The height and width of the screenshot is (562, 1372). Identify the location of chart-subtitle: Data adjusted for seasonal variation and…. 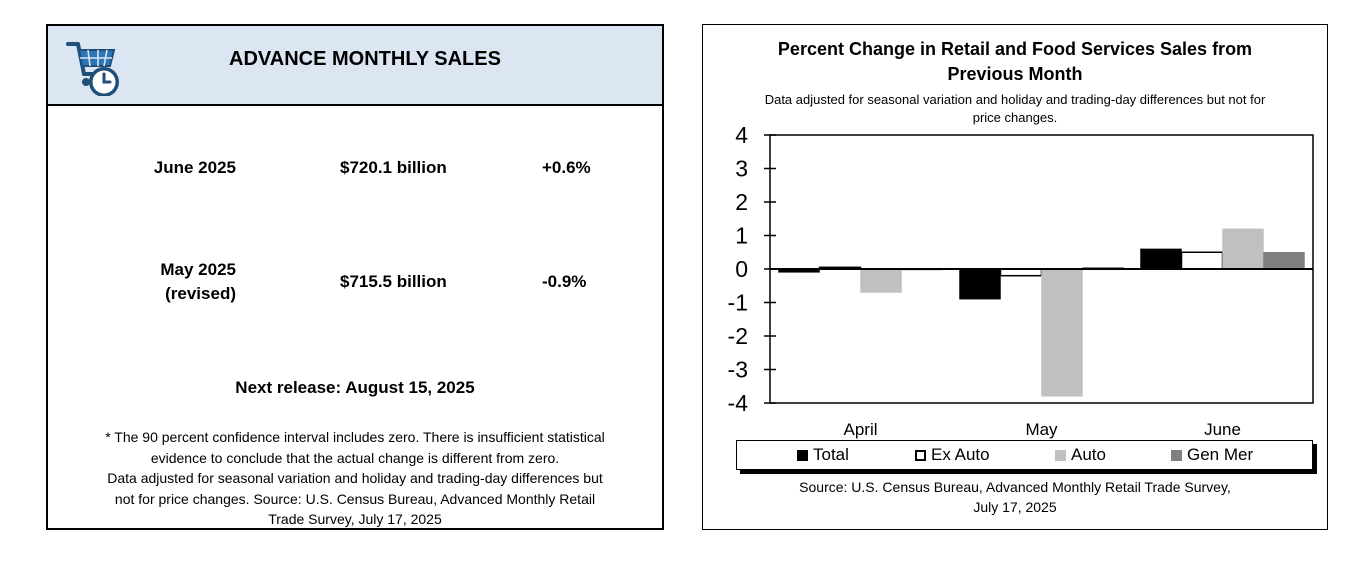
(1015, 109).